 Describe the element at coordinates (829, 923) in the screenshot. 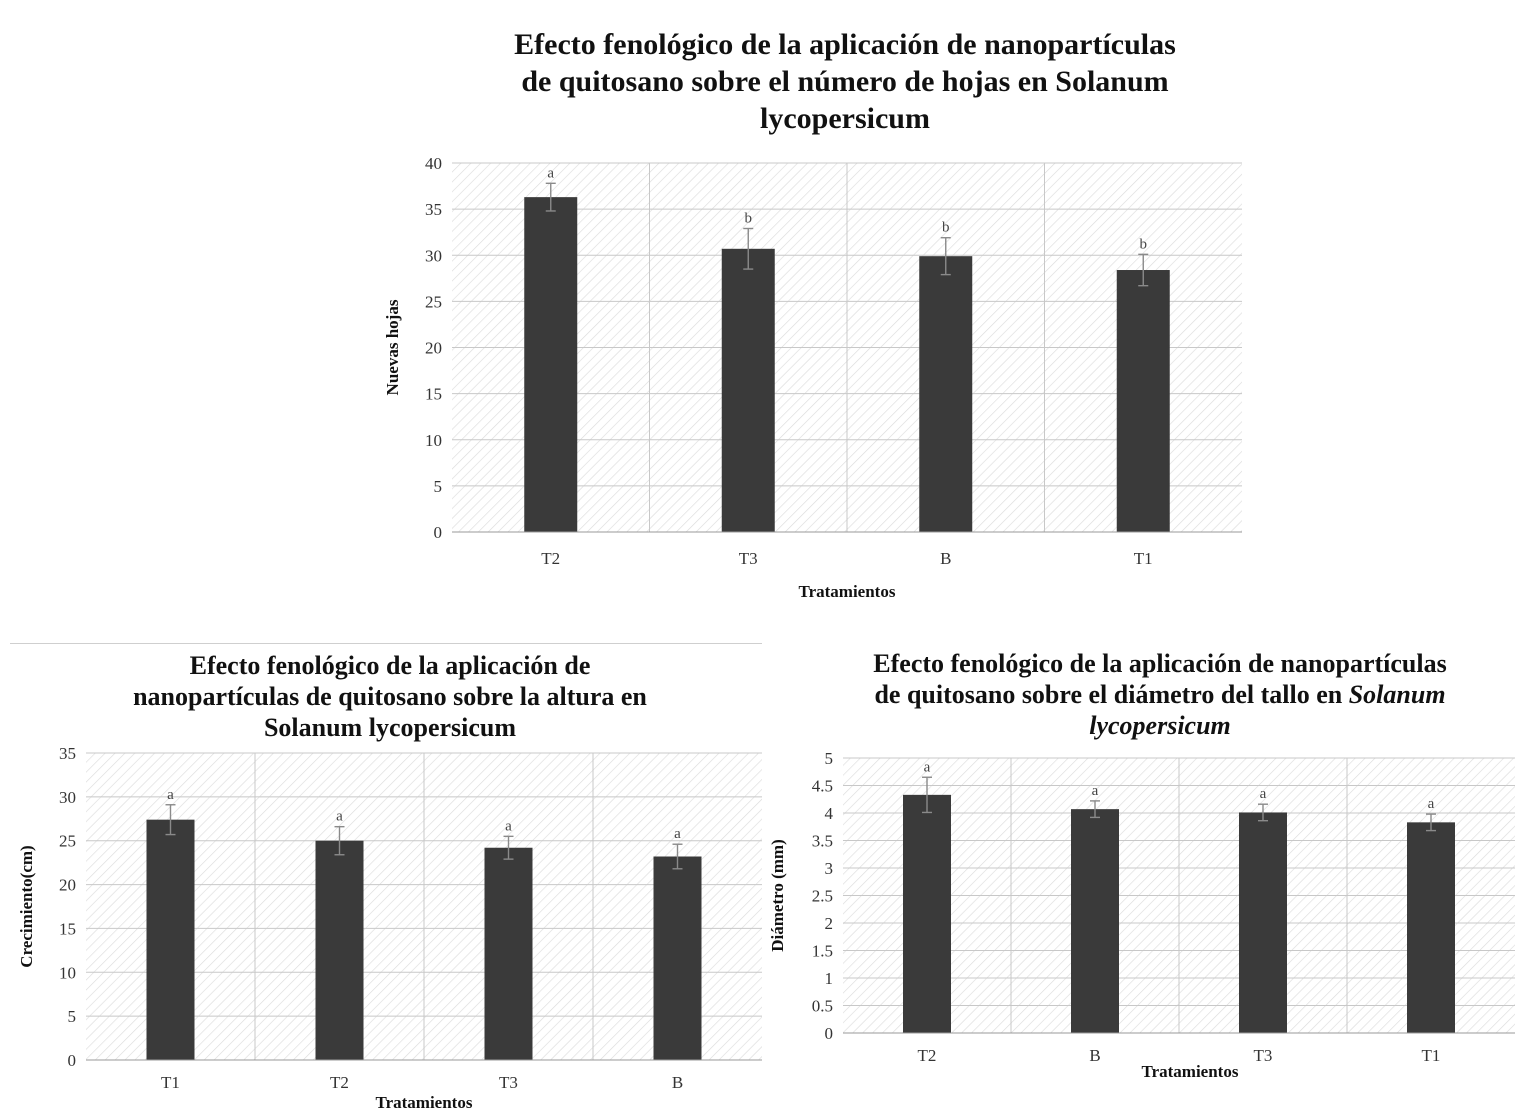

I see `y-tick-label: 2` at that location.